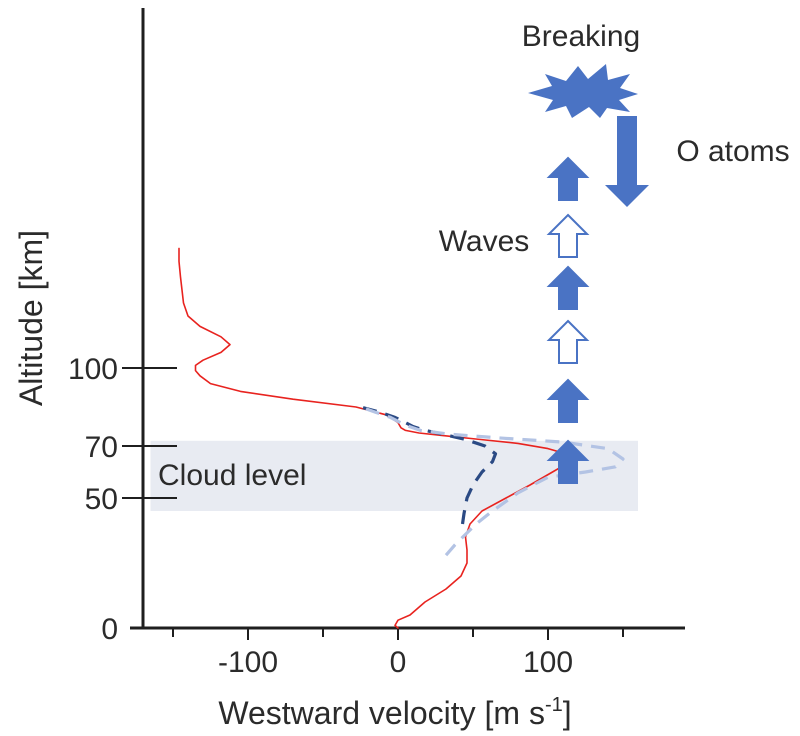 This screenshot has width=800, height=736. Describe the element at coordinates (627, 161) in the screenshot. I see `o-atoms-down-arrow-icon` at that location.